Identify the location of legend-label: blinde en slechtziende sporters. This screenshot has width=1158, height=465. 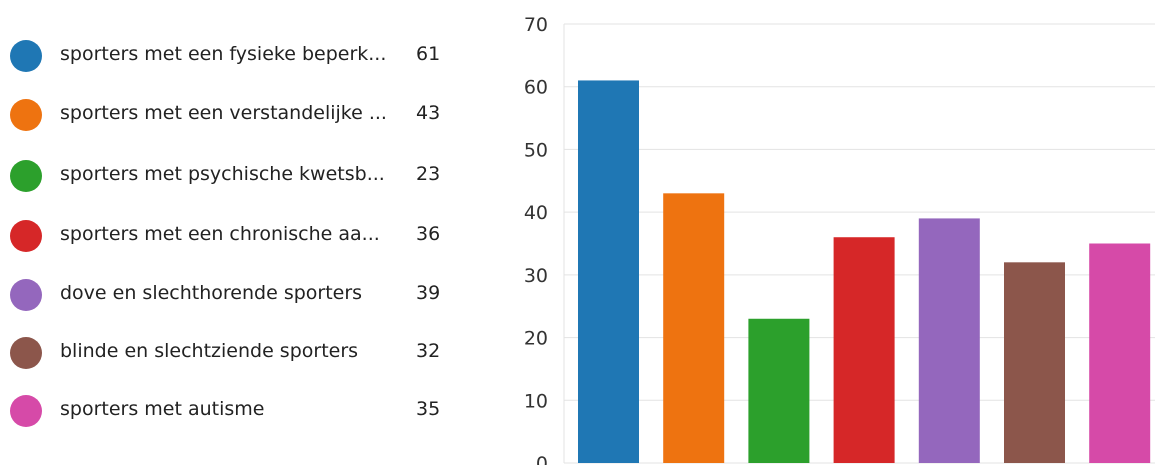
(209, 351).